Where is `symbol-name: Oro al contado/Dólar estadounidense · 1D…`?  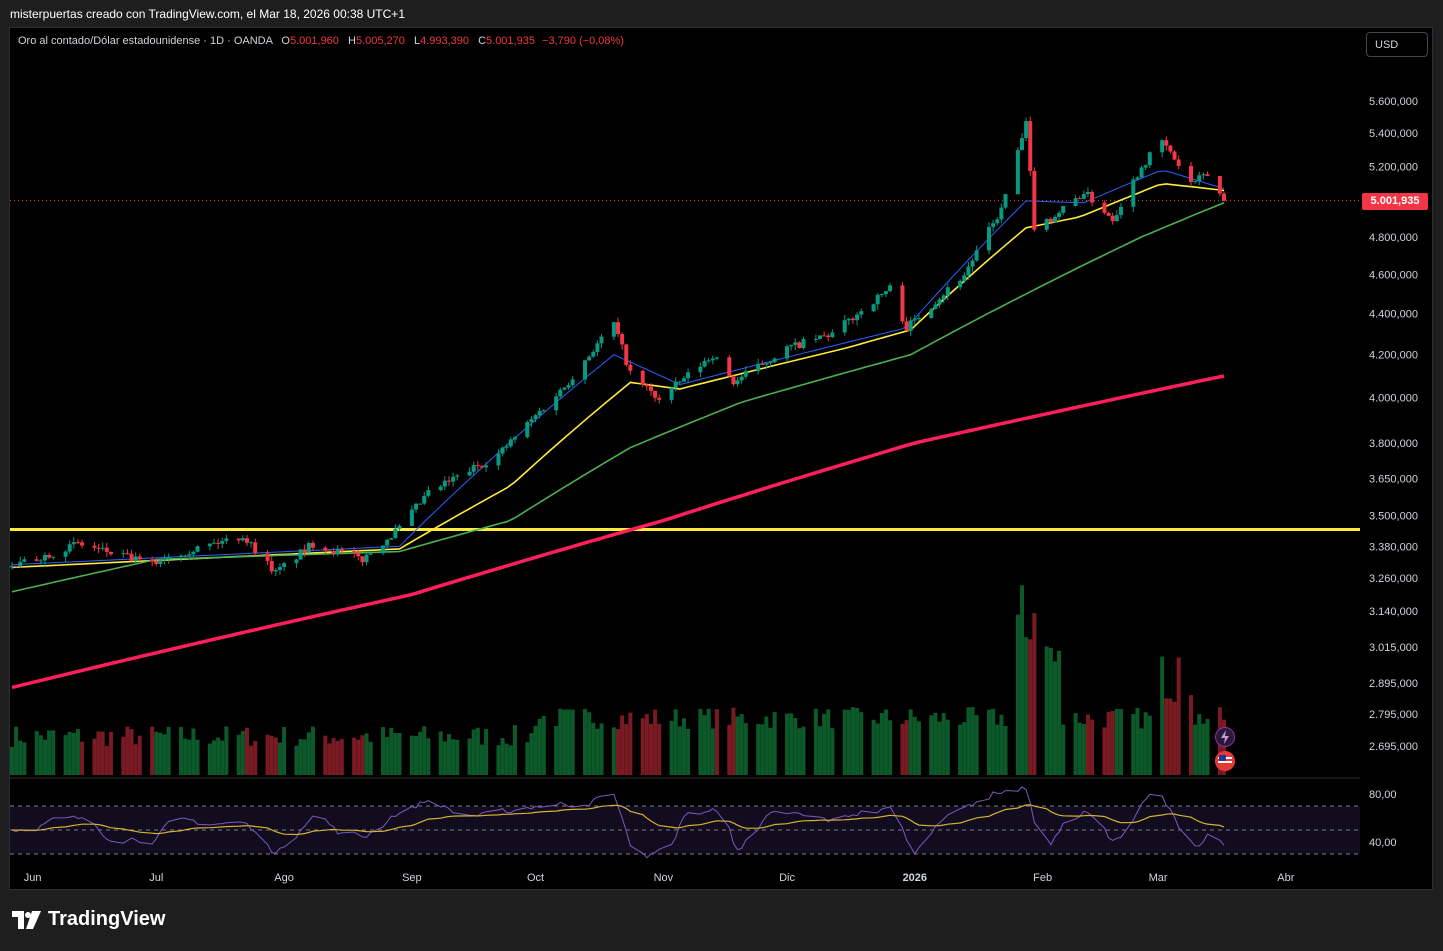
symbol-name: Oro al contado/Dólar estadounidense · 1D… is located at coordinates (145, 41).